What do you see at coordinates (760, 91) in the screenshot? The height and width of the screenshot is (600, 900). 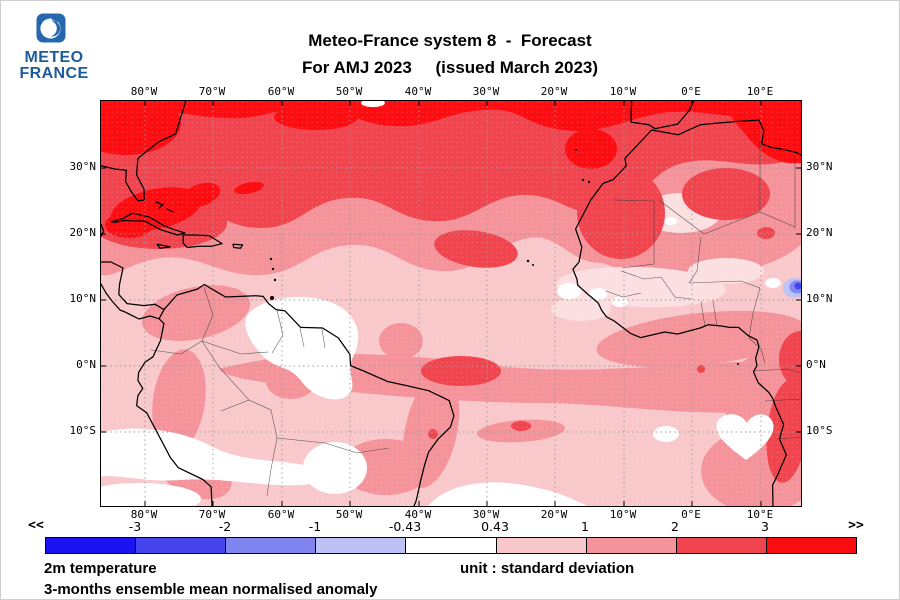 I see `lon-label-top: 10°E` at bounding box center [760, 91].